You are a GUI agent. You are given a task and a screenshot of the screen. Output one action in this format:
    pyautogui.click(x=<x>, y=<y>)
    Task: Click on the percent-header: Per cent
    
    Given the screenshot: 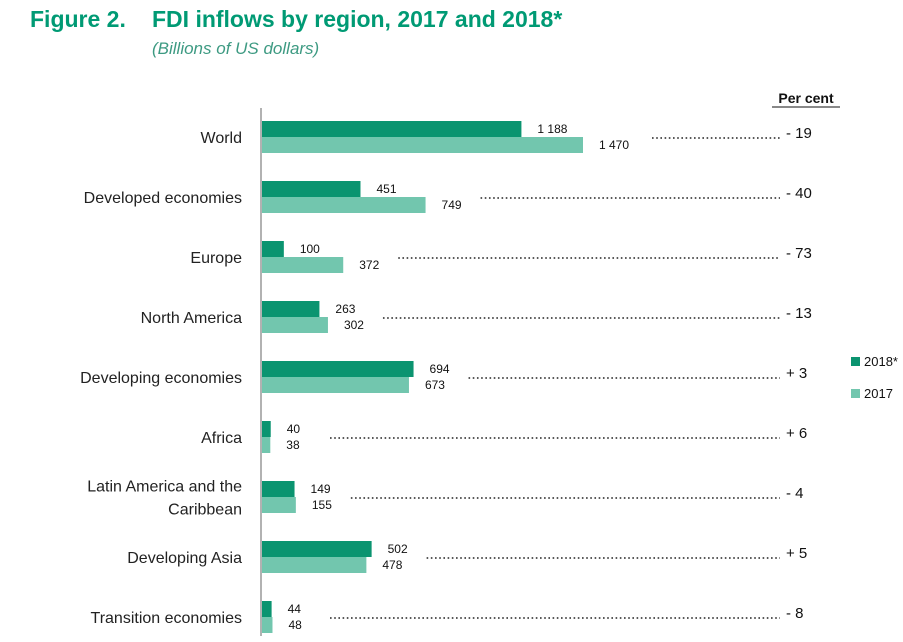 What is the action you would take?
    pyautogui.click(x=806, y=98)
    